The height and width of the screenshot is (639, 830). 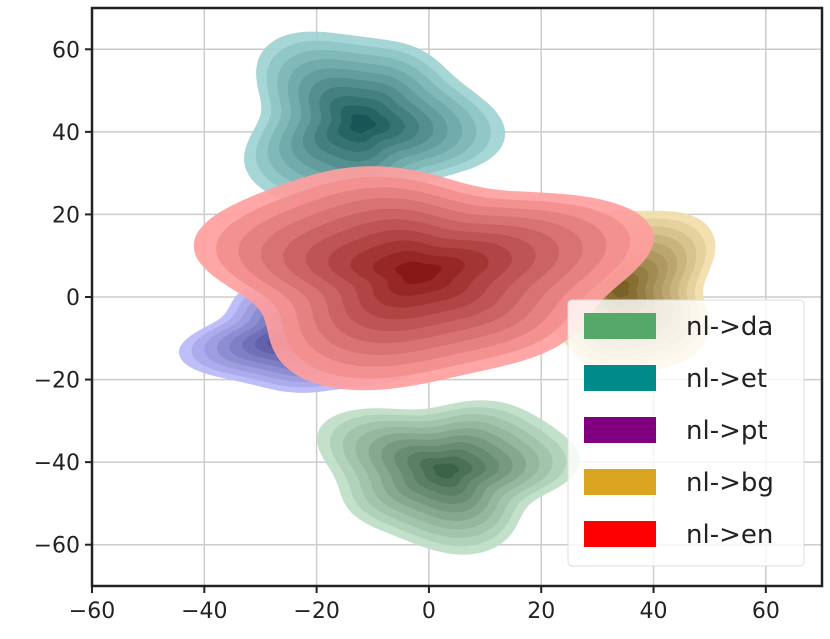 What do you see at coordinates (726, 379) in the screenshot?
I see `legend-label: nl->et` at bounding box center [726, 379].